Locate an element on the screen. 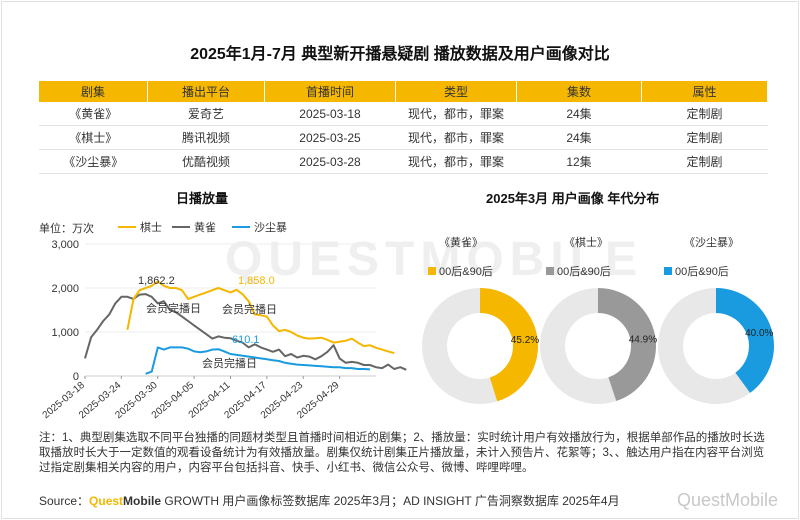 This screenshot has width=800, height=520. table-header-row: 剧集 播出平台 首播时间 类型 集数 属性 is located at coordinates (403, 91).